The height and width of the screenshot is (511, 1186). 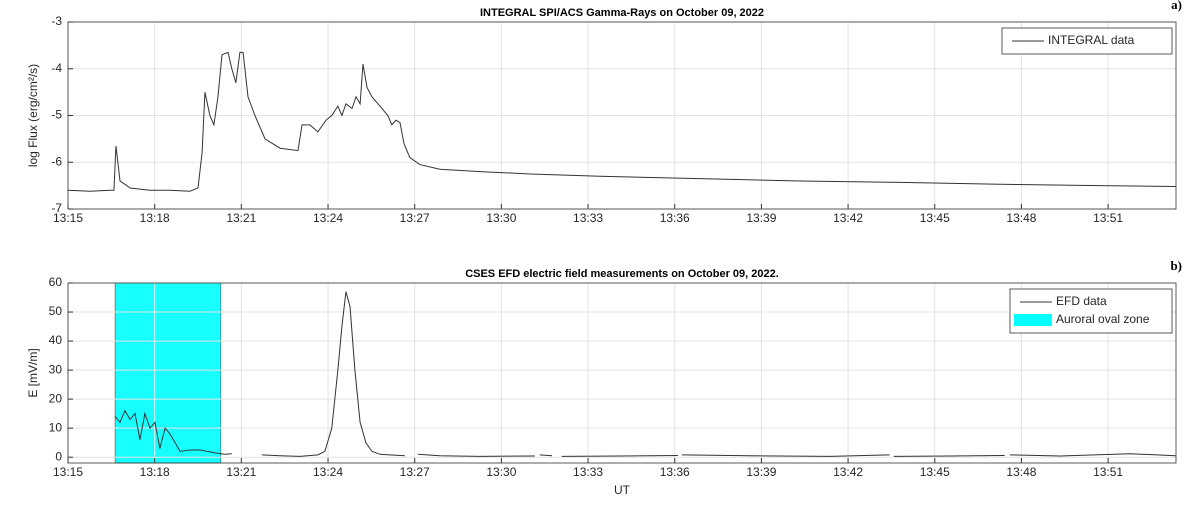 I want to click on x-axis-label: UT, so click(x=622, y=490).